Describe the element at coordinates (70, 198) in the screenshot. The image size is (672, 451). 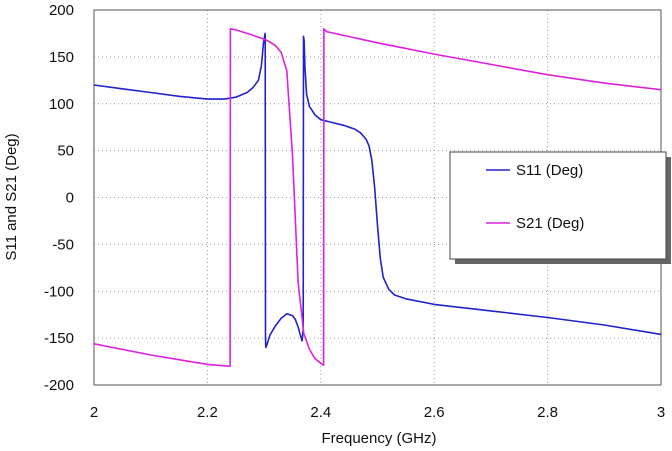
I see `y-tick-label: 0` at that location.